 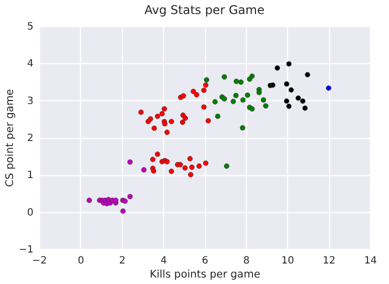 I want to click on y-tick-label: 5, so click(x=30, y=27).